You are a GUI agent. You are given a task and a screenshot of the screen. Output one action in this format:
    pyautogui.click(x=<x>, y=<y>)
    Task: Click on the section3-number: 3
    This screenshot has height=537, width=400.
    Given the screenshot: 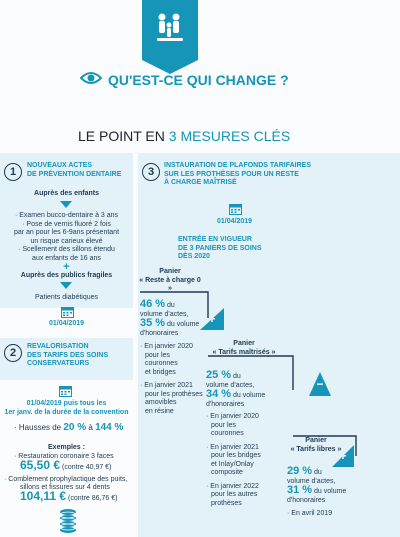 What is the action you would take?
    pyautogui.click(x=151, y=172)
    